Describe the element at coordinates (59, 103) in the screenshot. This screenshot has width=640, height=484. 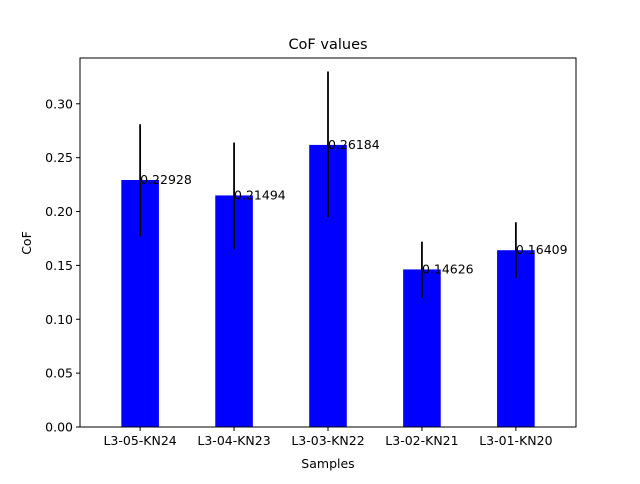
I see `y-tick-label-7: 0.30` at that location.